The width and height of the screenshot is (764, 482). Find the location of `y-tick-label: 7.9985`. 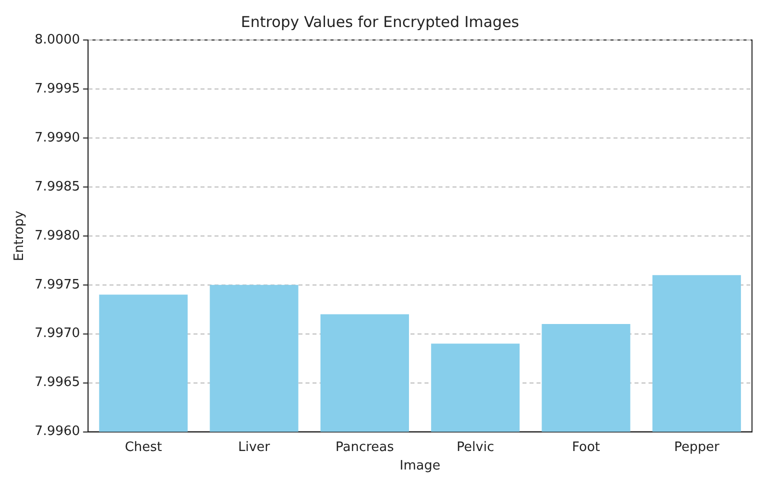

y-tick-label: 7.9985 is located at coordinates (57, 186).